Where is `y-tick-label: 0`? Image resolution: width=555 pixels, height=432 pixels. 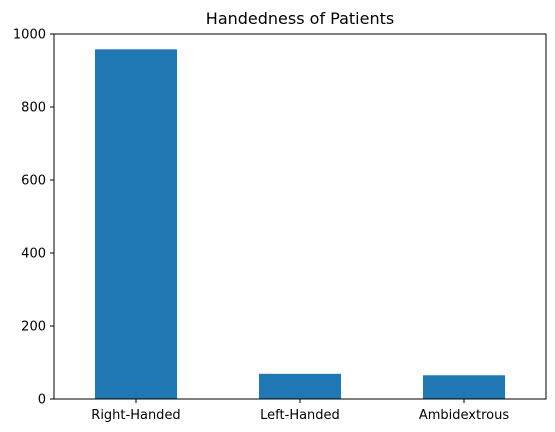
y-tick-label: 0 is located at coordinates (42, 400).